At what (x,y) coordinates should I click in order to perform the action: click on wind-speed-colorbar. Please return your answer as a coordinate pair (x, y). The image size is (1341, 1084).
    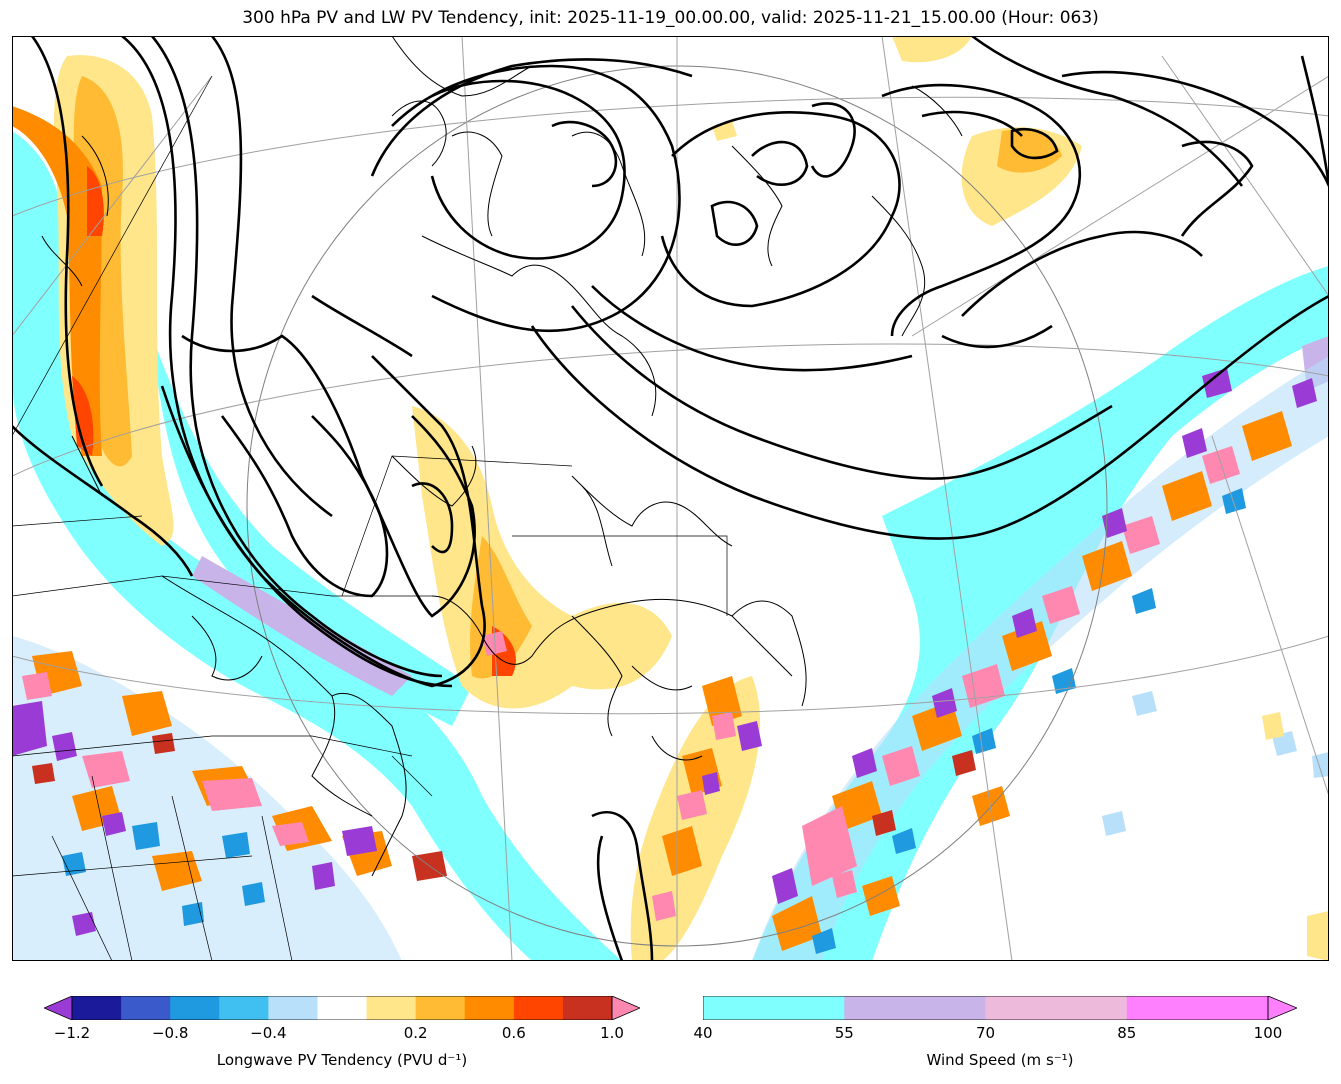
    Looking at the image, I should click on (1000, 1008).